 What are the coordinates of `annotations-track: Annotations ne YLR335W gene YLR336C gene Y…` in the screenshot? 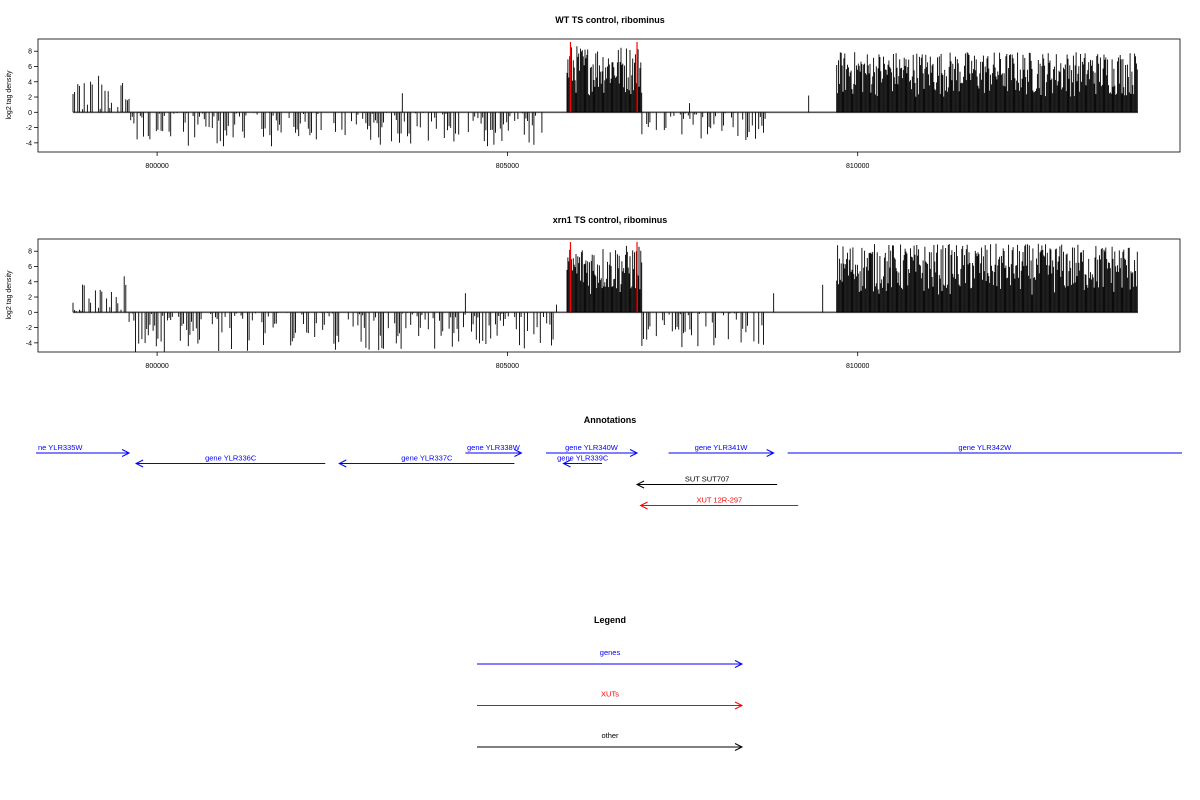 It's located at (609, 462).